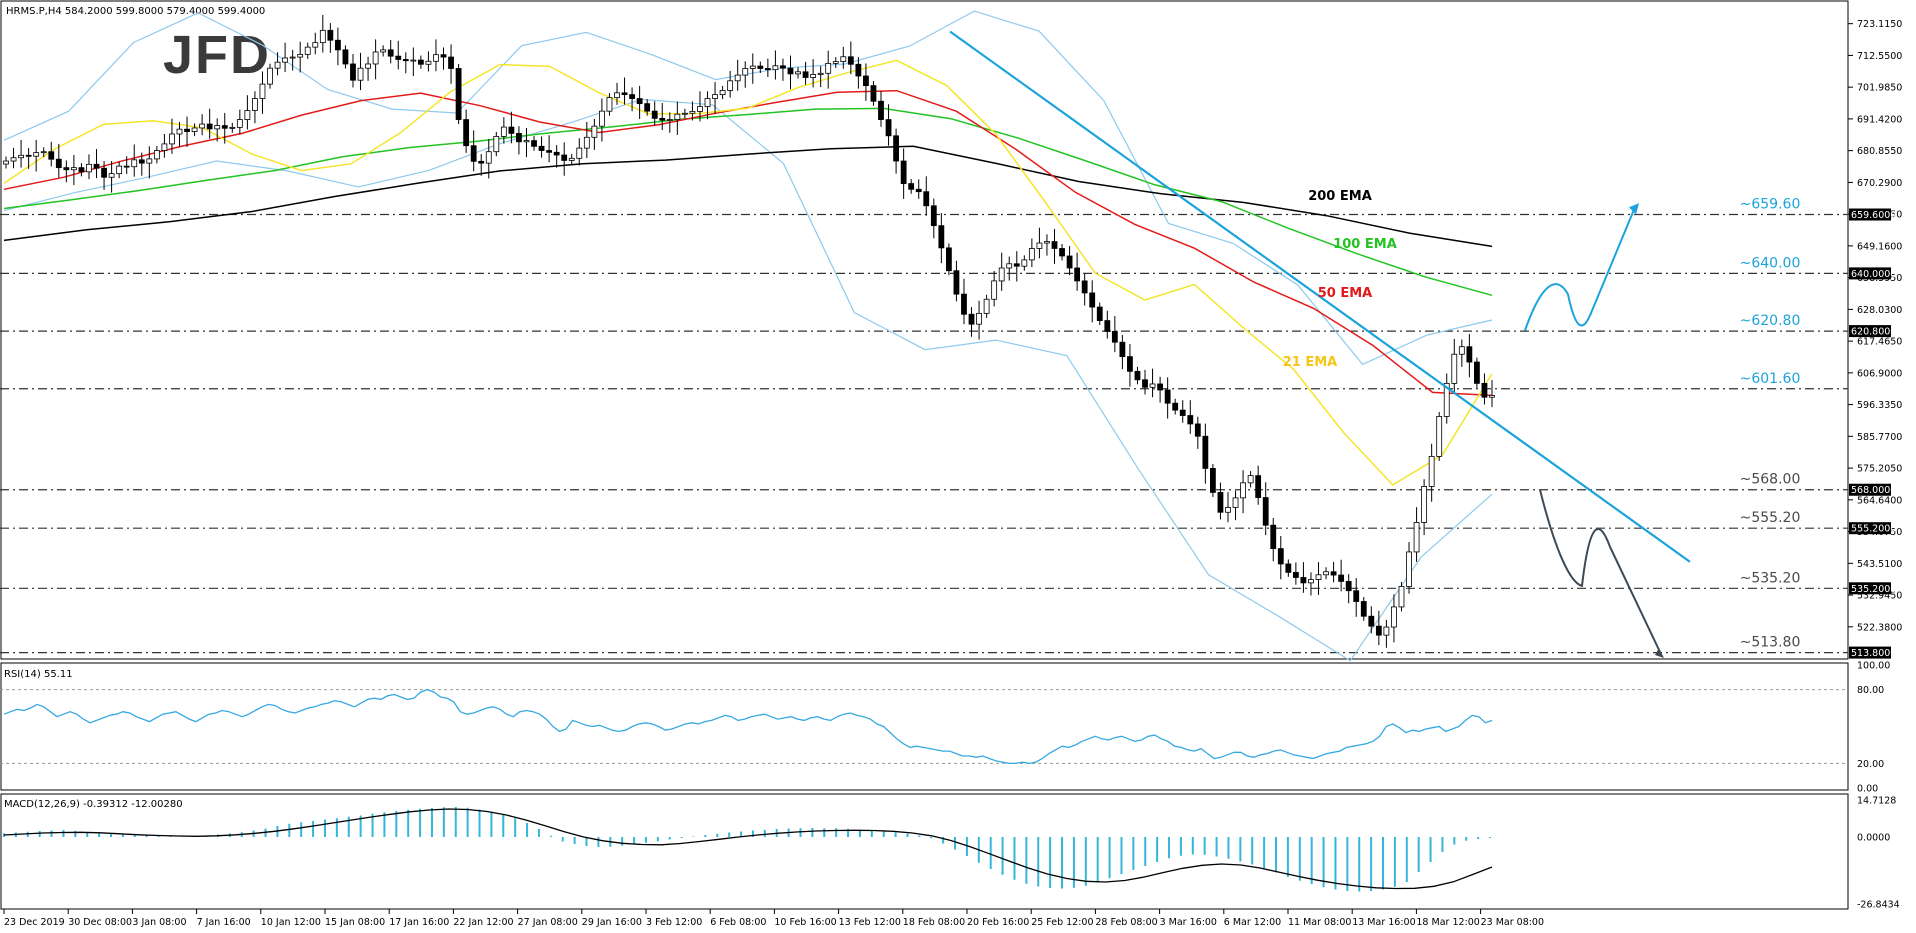 This screenshot has height=933, width=1916. I want to click on price-tick-label: 532.9450, so click(1879, 596).